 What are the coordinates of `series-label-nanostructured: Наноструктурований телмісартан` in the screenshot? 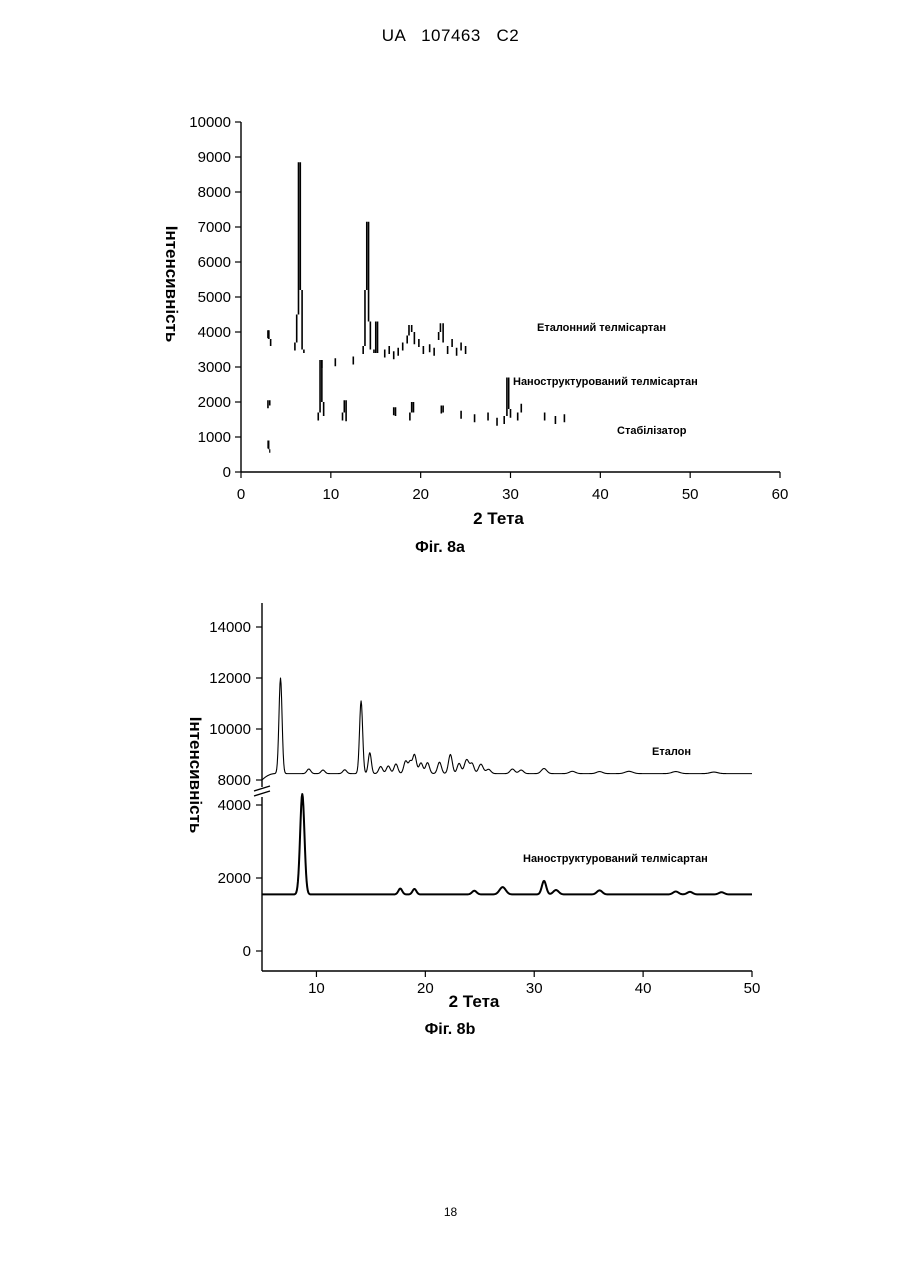 It's located at (615, 859).